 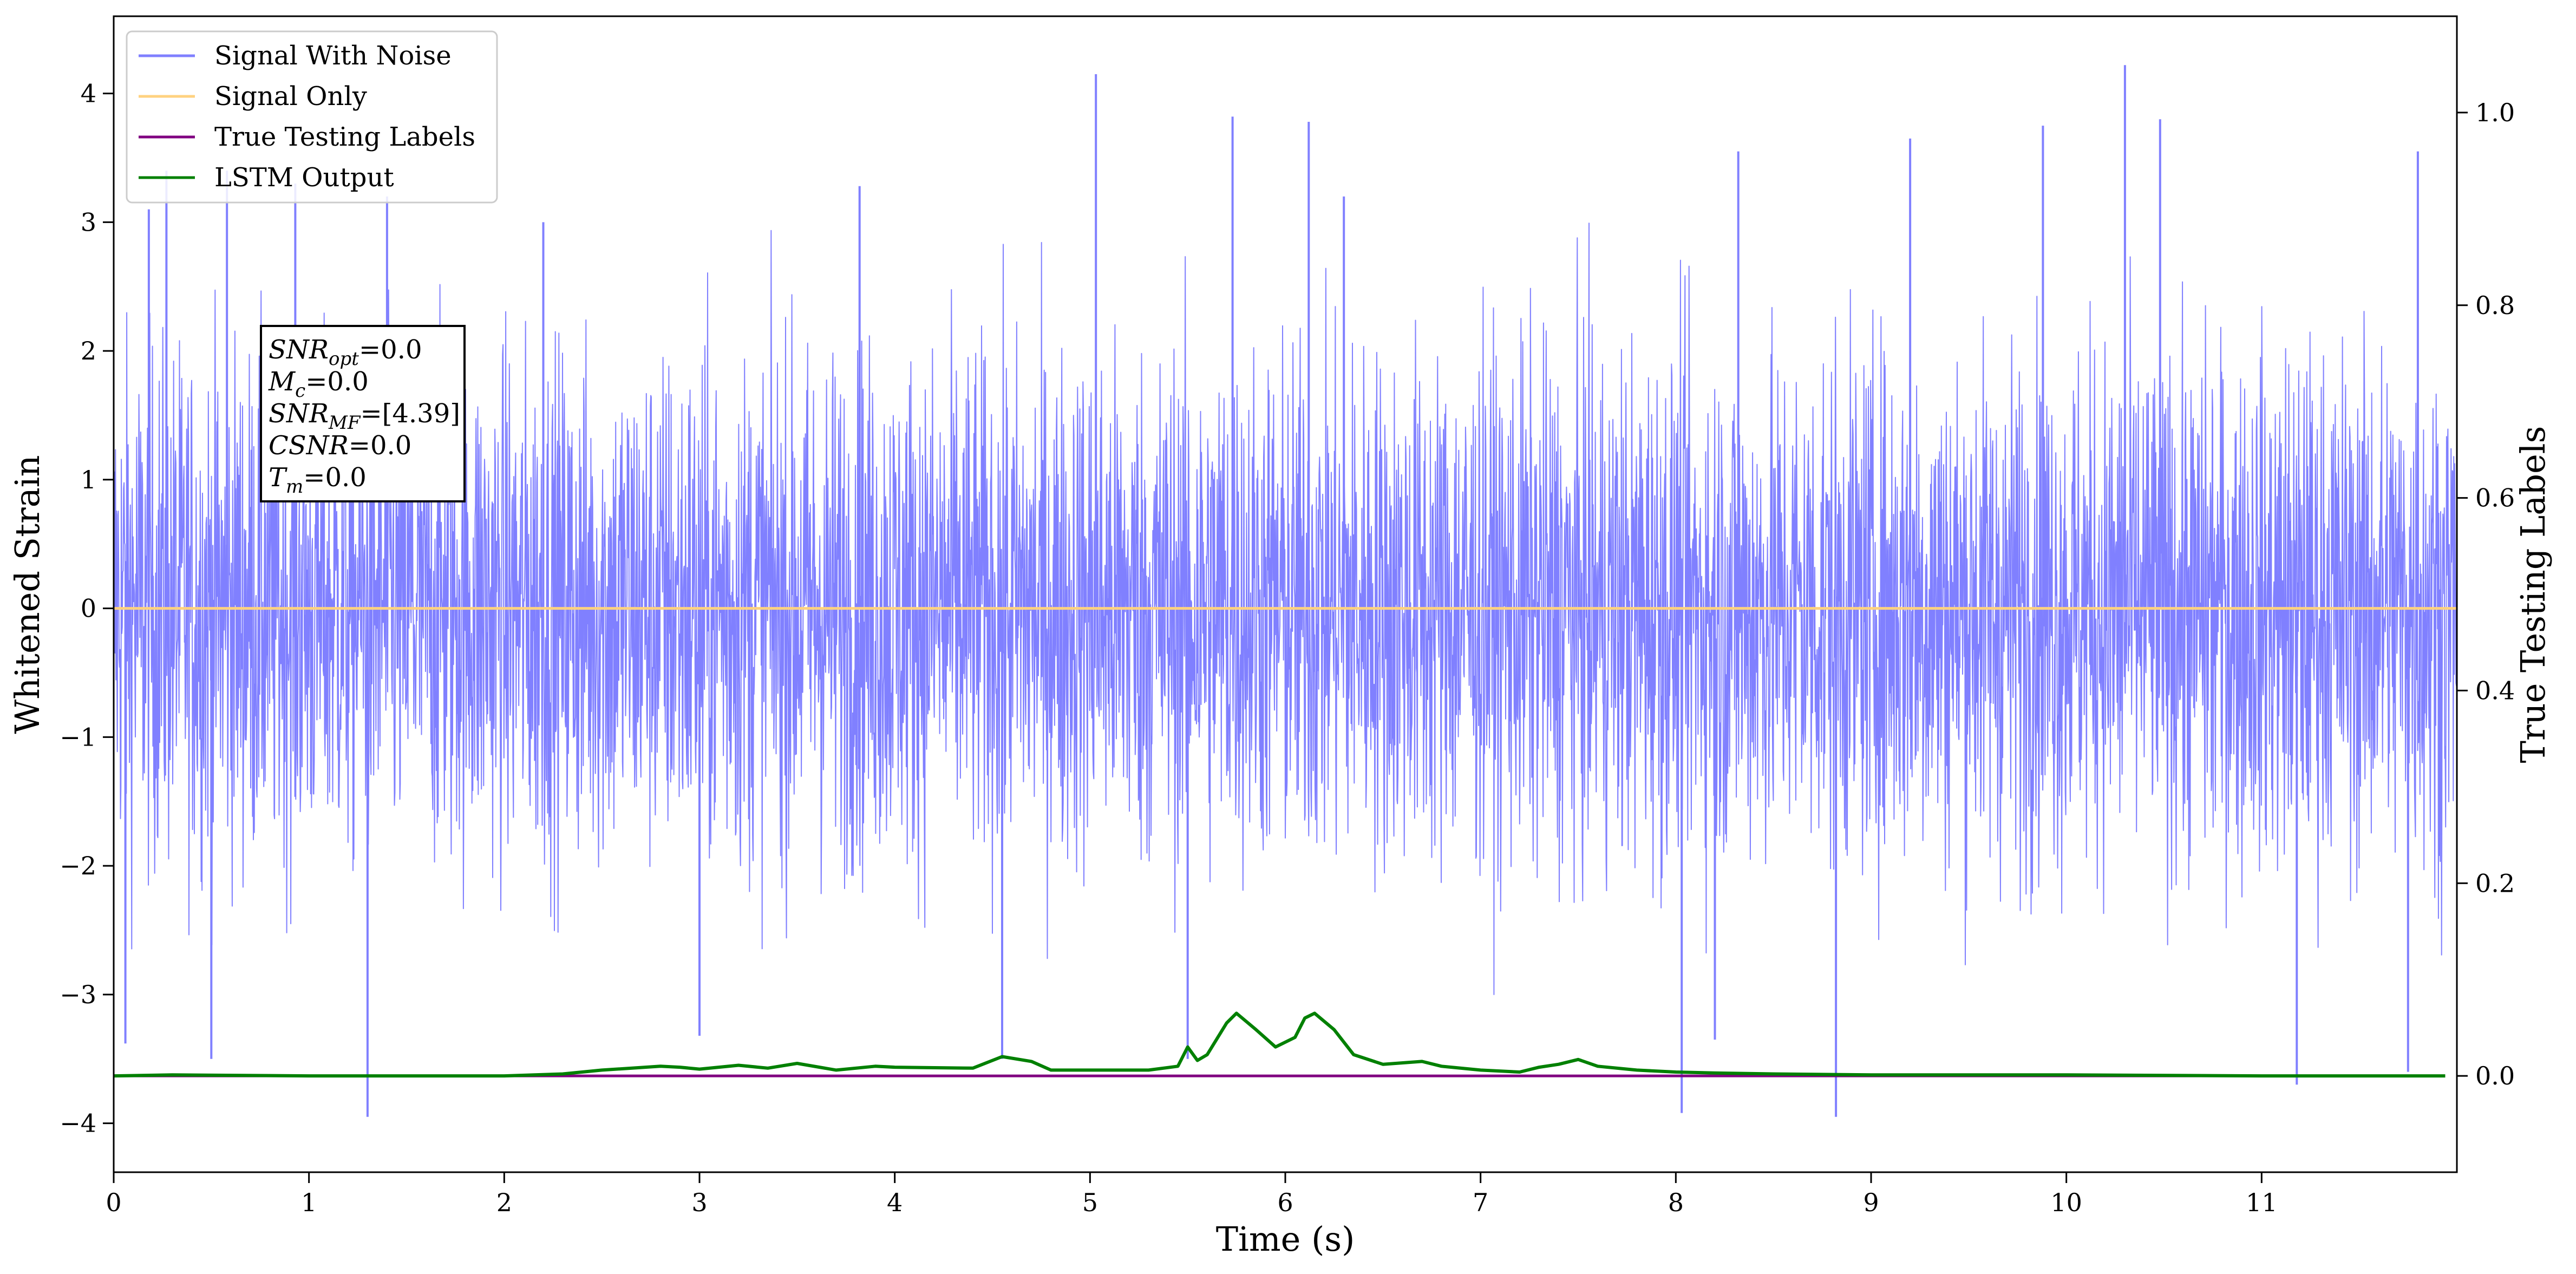 I want to click on x-tick-label-6: 6, so click(x=1285, y=1202).